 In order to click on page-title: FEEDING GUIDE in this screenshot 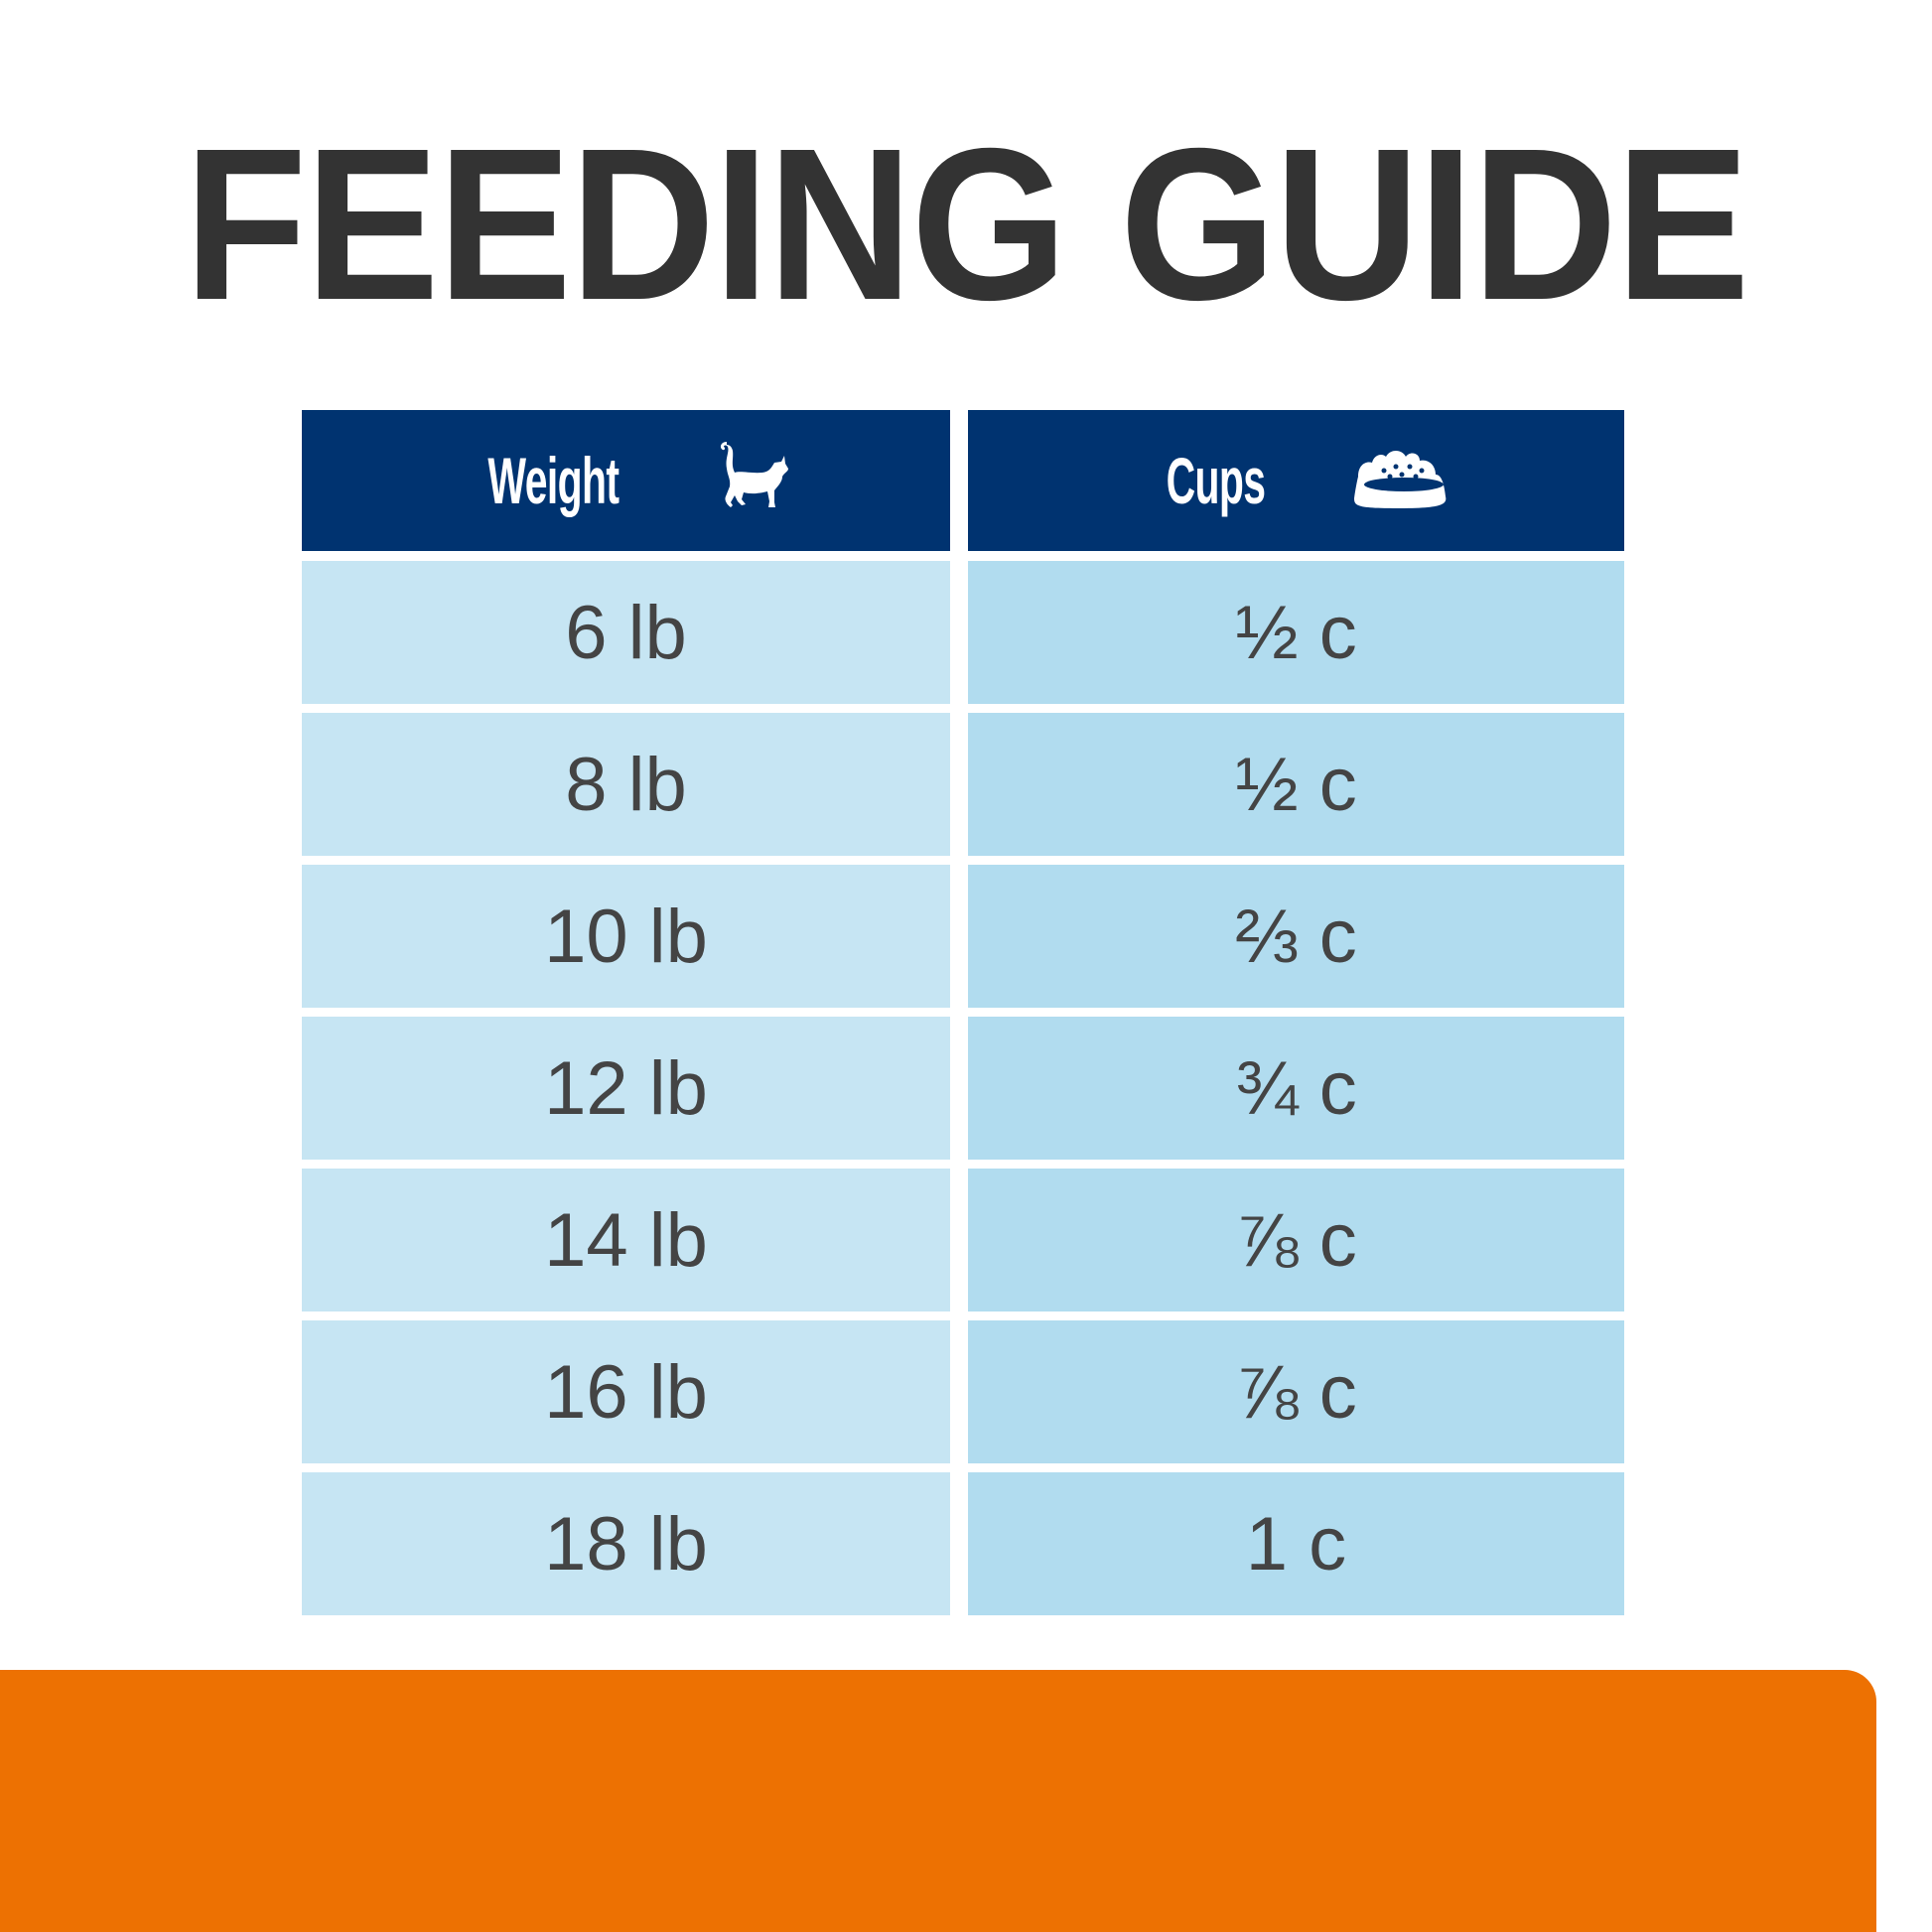, I will do `click(966, 226)`.